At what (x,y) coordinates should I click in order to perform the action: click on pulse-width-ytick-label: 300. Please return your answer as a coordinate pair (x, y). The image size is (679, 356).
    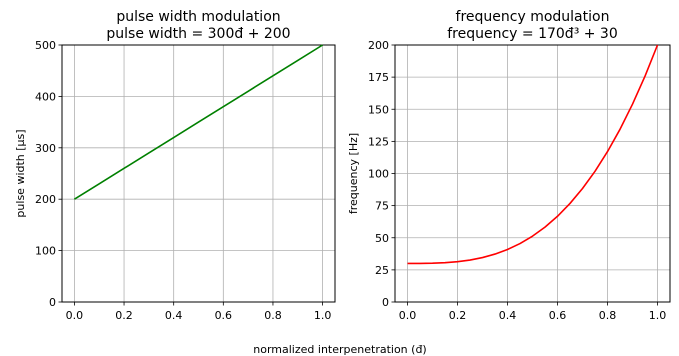
    Looking at the image, I should click on (45, 148).